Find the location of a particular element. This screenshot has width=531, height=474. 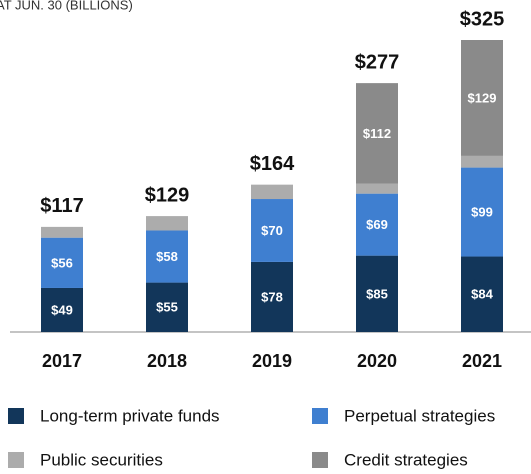

value-label: $55 is located at coordinates (167, 307).